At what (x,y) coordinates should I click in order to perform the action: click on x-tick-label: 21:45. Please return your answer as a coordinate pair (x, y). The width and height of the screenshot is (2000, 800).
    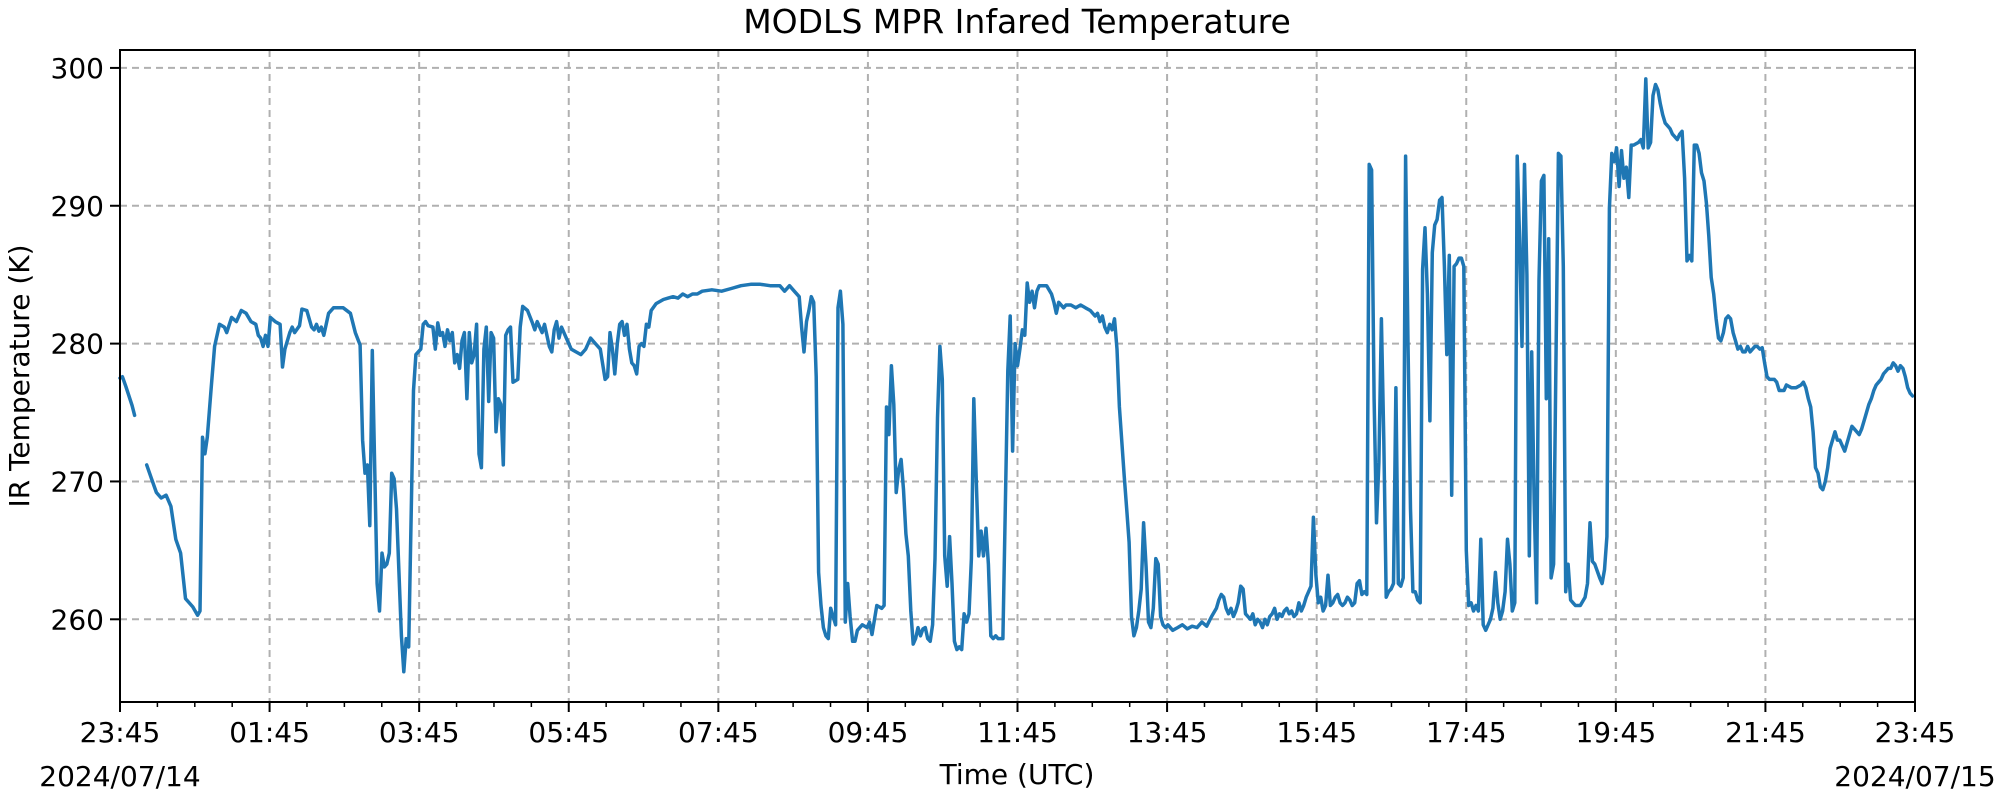
    Looking at the image, I should click on (1765, 732).